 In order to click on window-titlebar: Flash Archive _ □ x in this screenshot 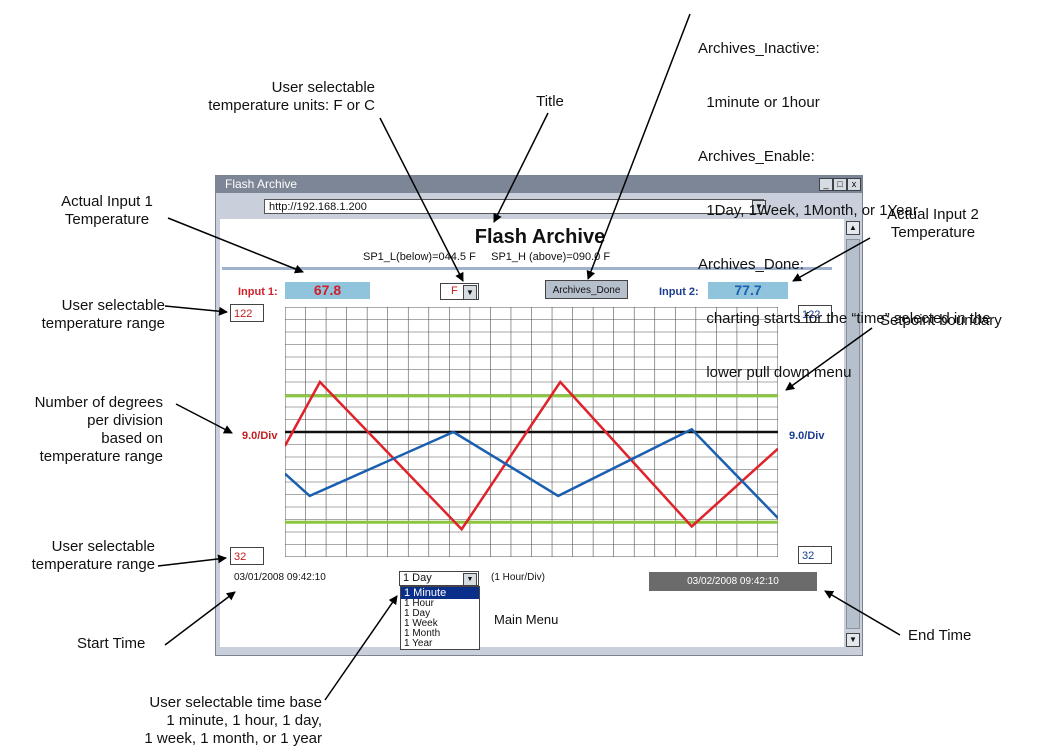, I will do `click(539, 184)`.